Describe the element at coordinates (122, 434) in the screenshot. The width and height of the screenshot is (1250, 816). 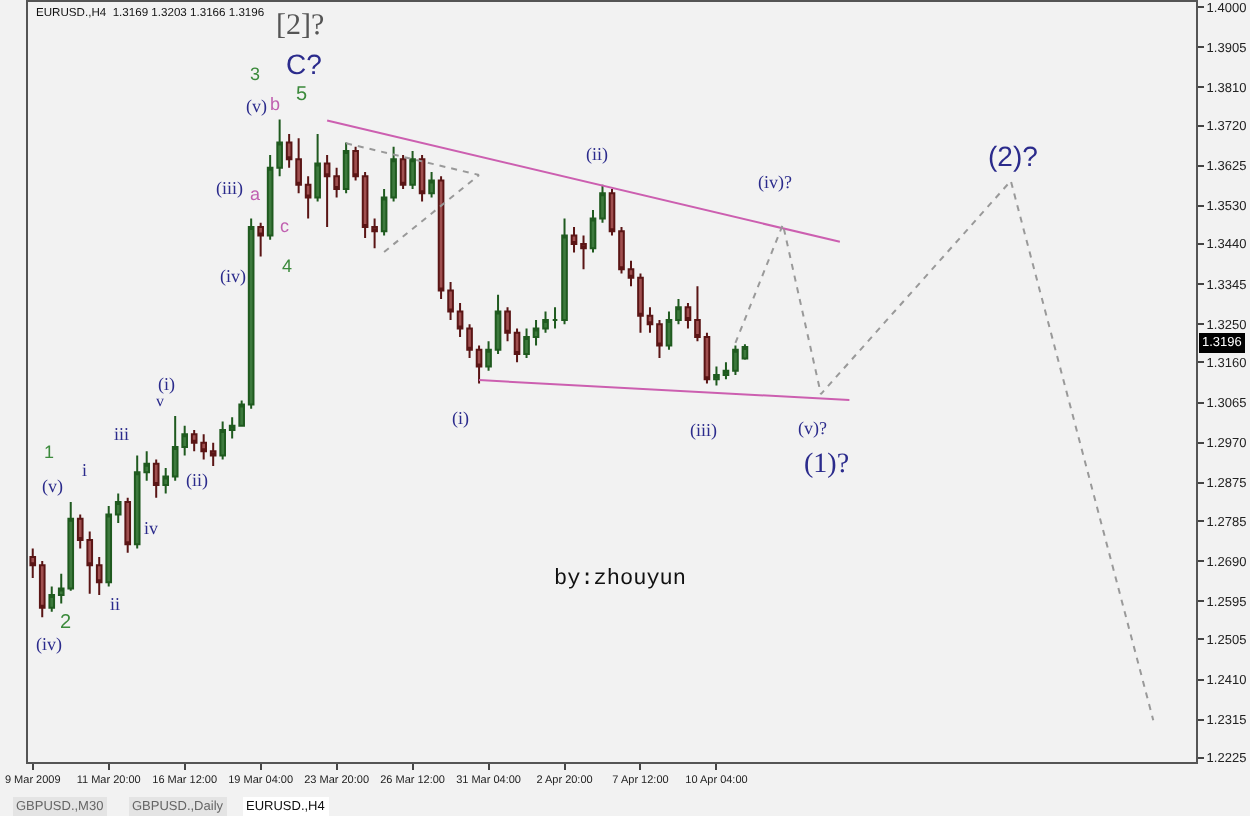
I see `annotation: iii` at that location.